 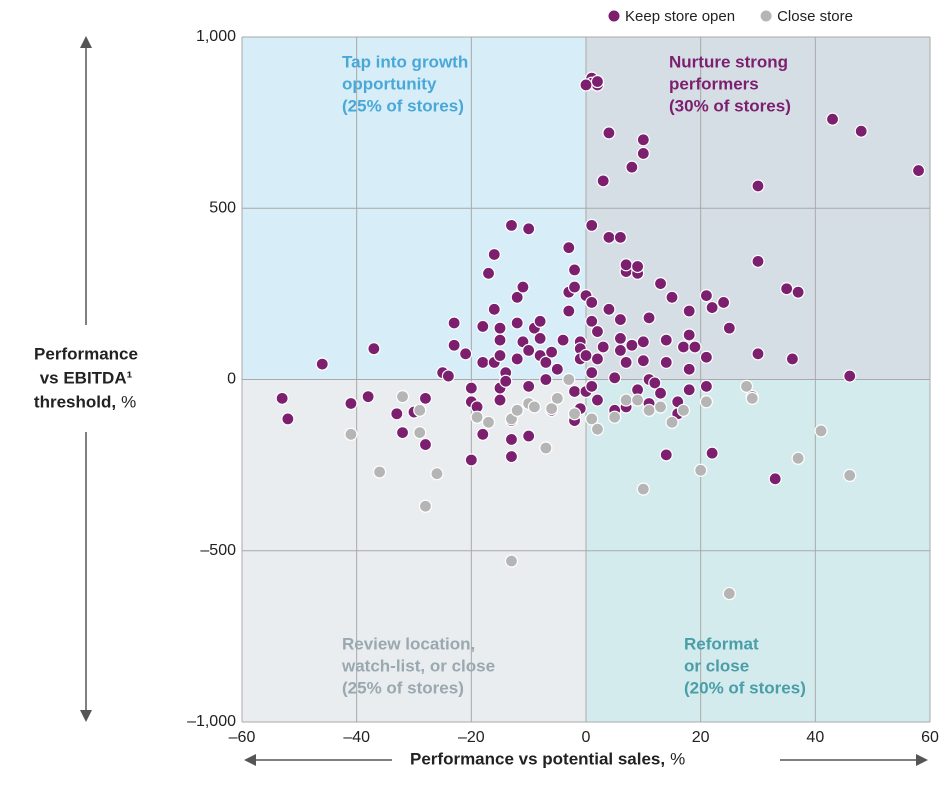 What do you see at coordinates (418, 665) in the screenshot?
I see `quadrant-label: watch-list, or close` at bounding box center [418, 665].